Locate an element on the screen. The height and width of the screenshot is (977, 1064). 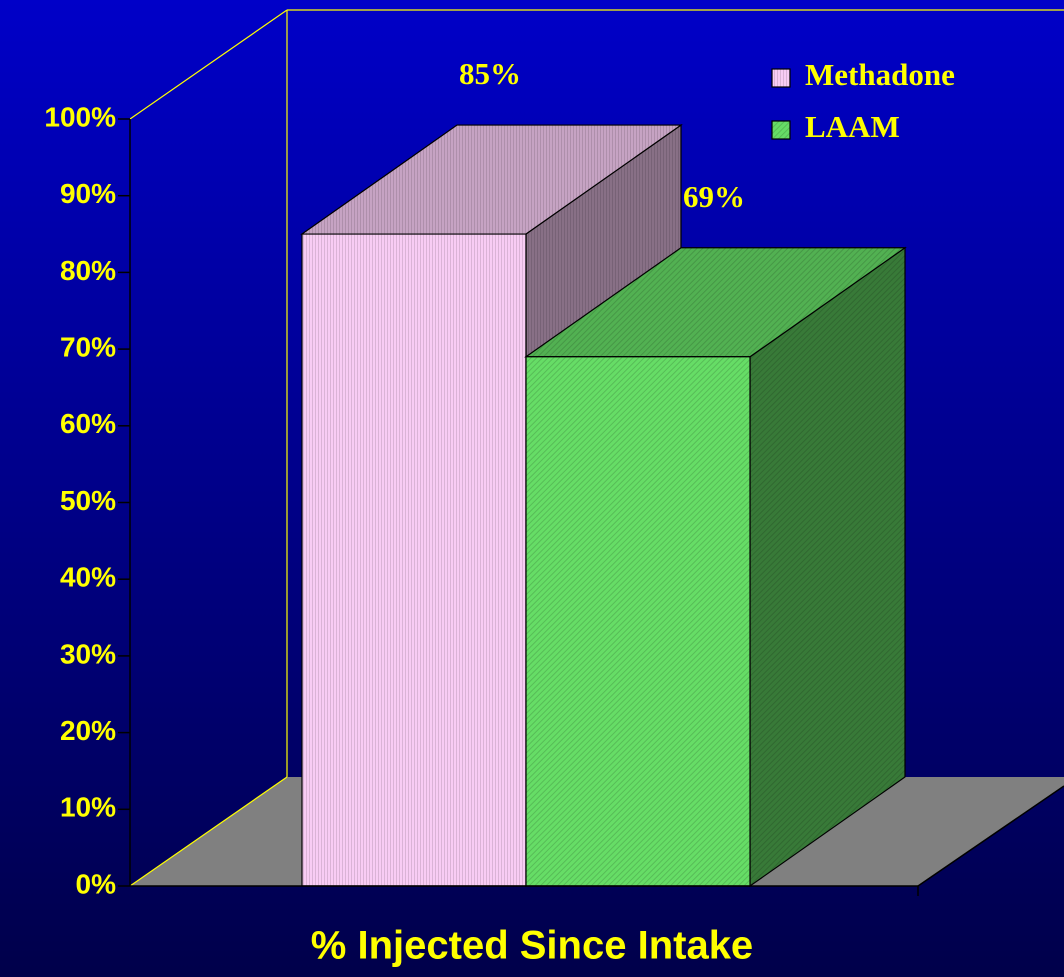
y-tick-label: 90% is located at coordinates (88, 193).